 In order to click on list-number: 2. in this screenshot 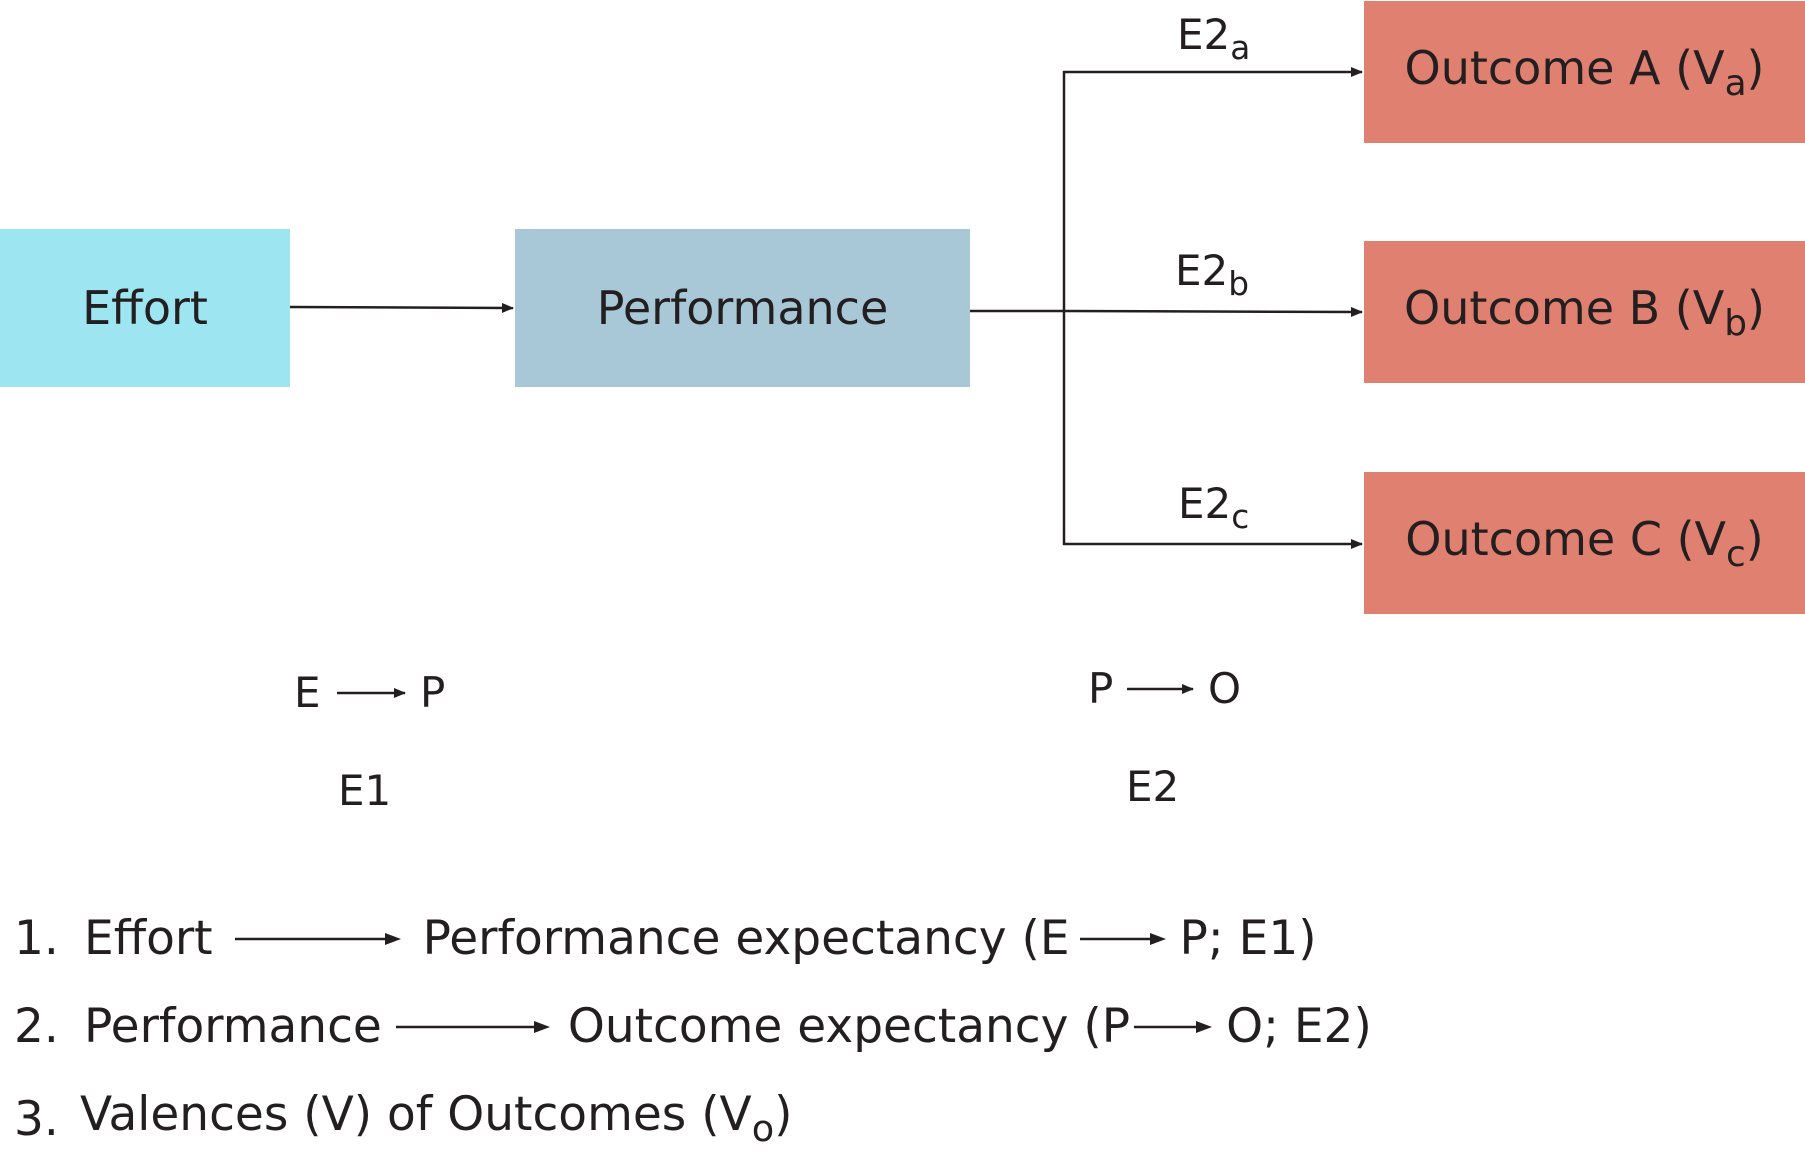, I will do `click(36, 1026)`.